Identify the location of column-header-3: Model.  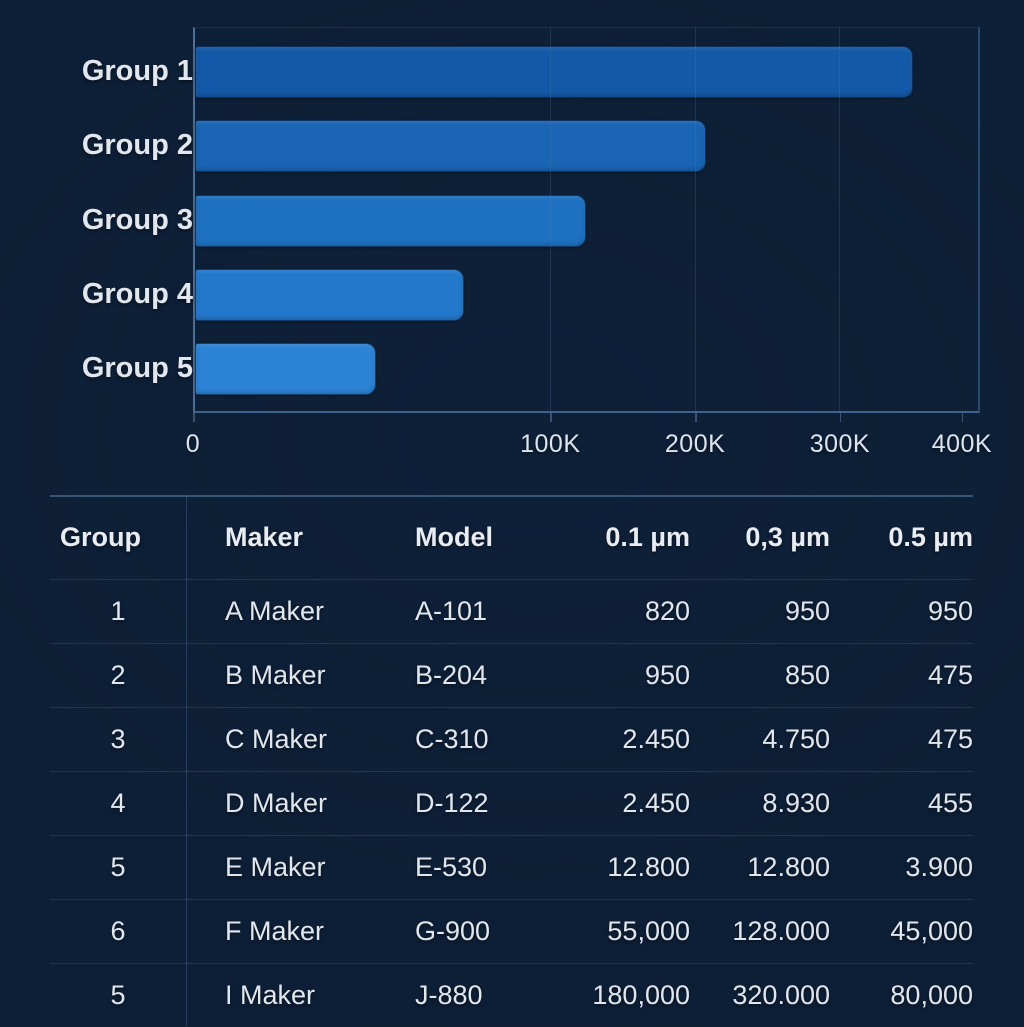
(454, 536).